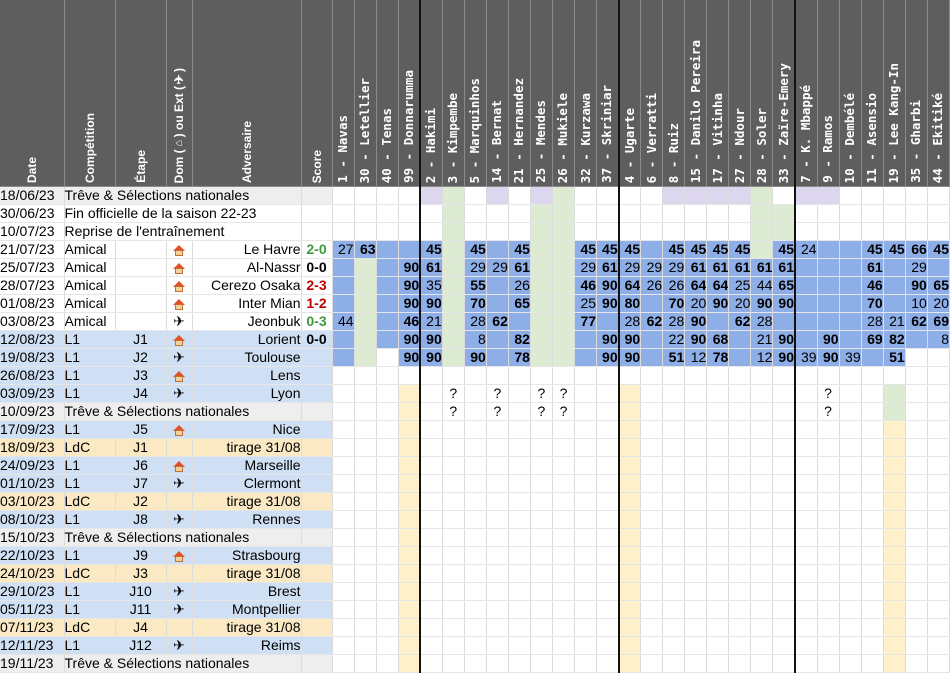 This screenshot has height=675, width=950. Describe the element at coordinates (32, 645) in the screenshot. I see `cell-date: 12/11/23` at that location.